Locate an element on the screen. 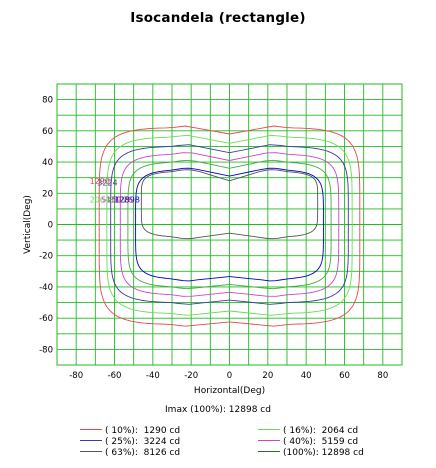 Image resolution: width=436 pixels, height=468 pixels. y-tick-label: -60 is located at coordinates (46, 319).